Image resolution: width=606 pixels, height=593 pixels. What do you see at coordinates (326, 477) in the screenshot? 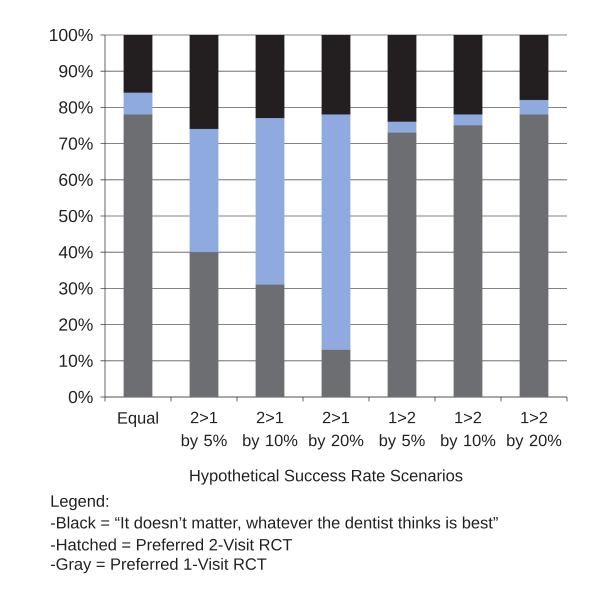
I see `x-axis-title: Hypothetical Success Rate Scenarios` at bounding box center [326, 477].